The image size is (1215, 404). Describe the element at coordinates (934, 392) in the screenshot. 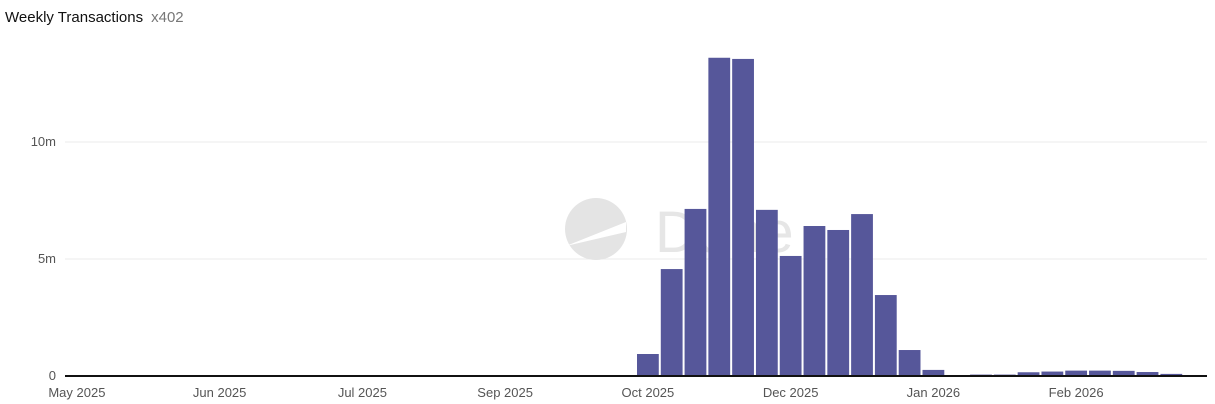

I see `x-tick-label: Jan 2026` at that location.